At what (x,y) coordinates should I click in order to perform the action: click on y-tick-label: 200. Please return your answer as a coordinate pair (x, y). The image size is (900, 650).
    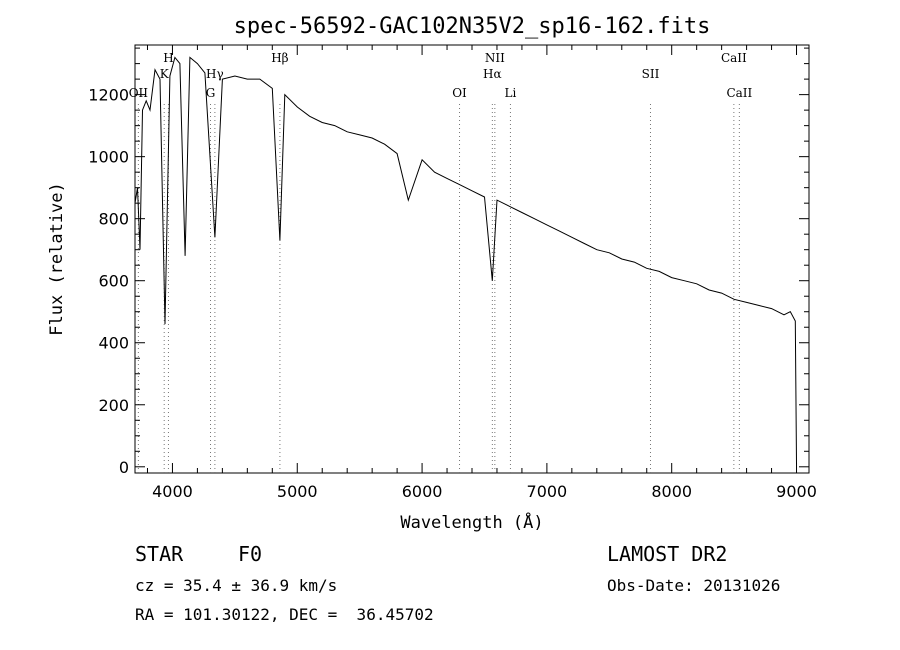
    Looking at the image, I should click on (113, 405).